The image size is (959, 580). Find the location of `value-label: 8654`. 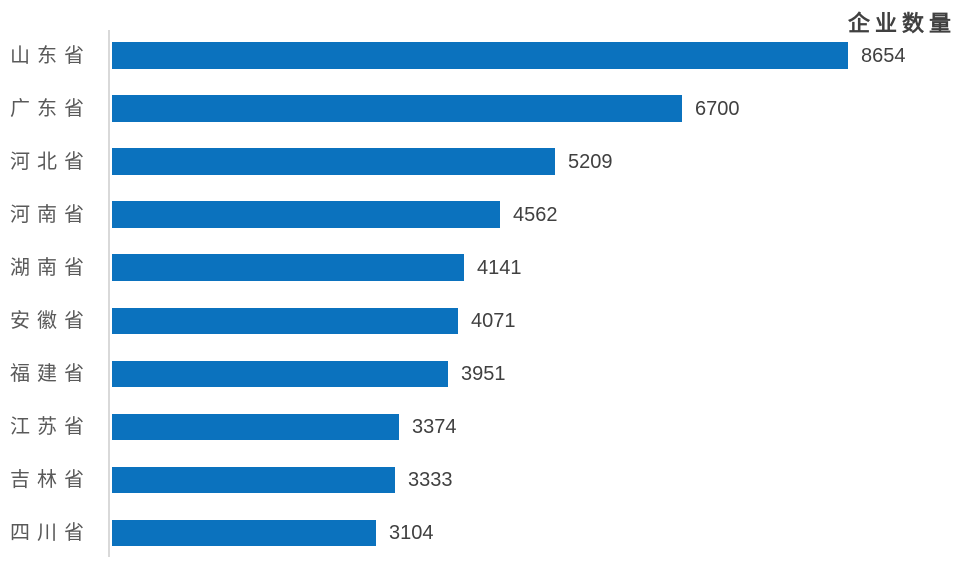

value-label: 8654 is located at coordinates (883, 55).